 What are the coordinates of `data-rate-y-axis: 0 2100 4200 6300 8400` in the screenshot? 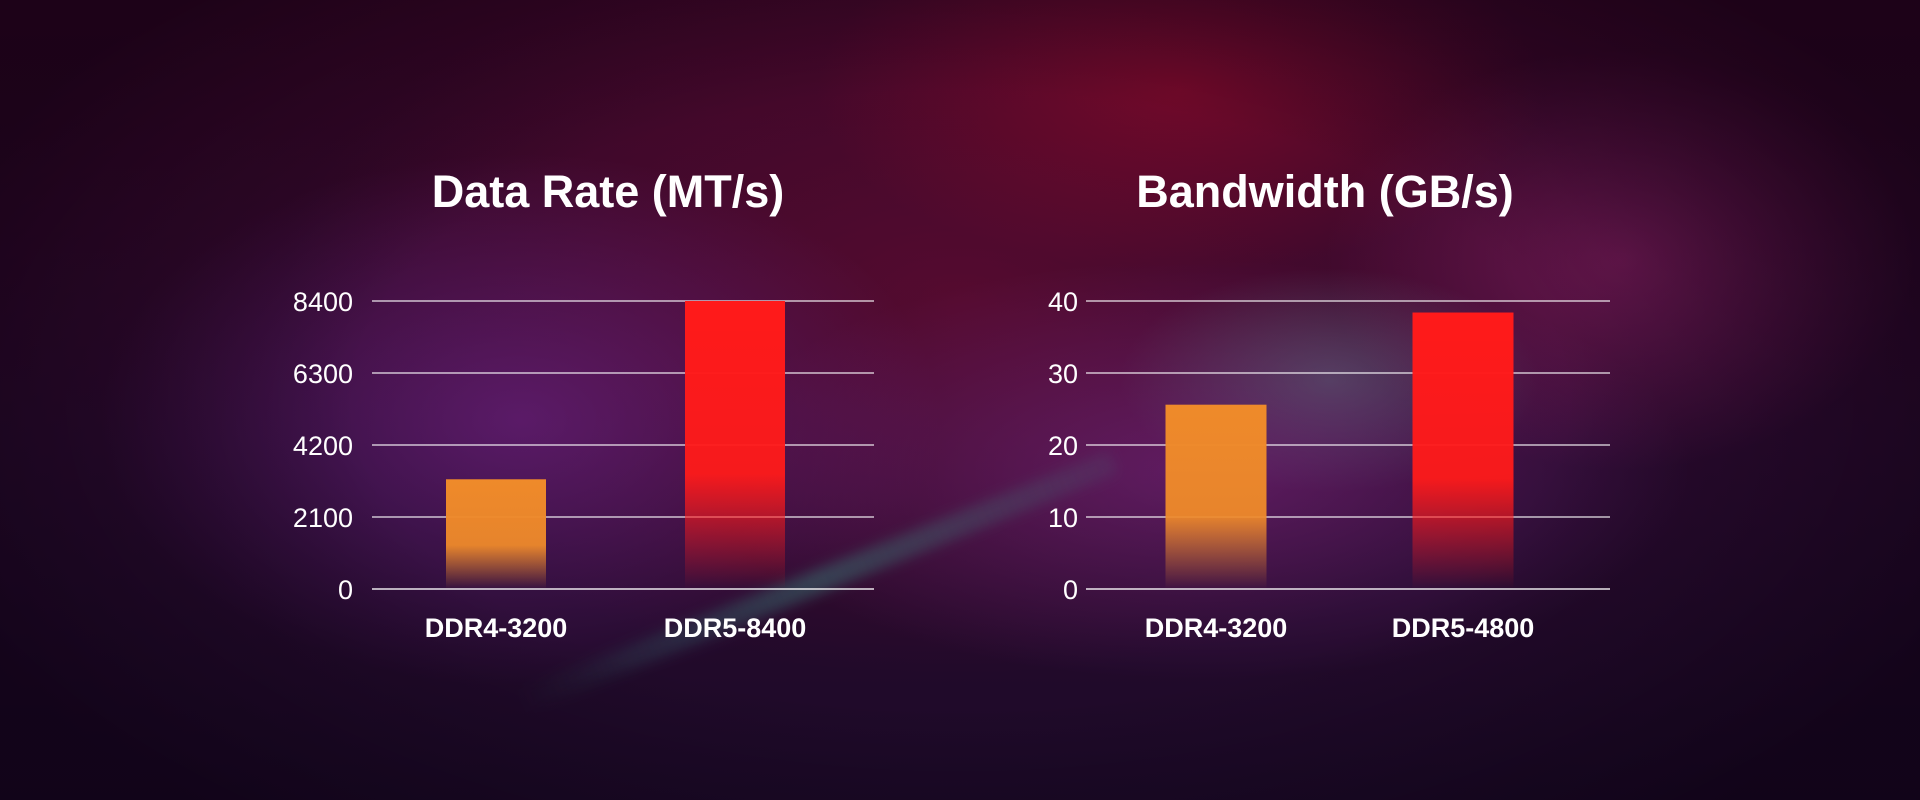 It's located at (323, 446).